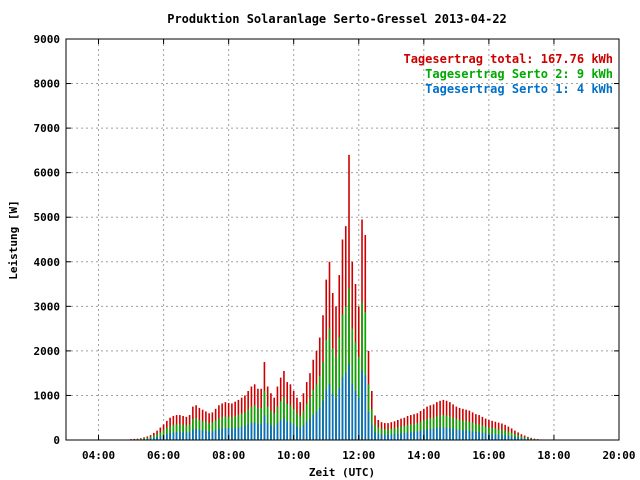 This screenshot has height=480, width=640. Describe the element at coordinates (488, 455) in the screenshot. I see `x-tick-label: 16:00` at that location.